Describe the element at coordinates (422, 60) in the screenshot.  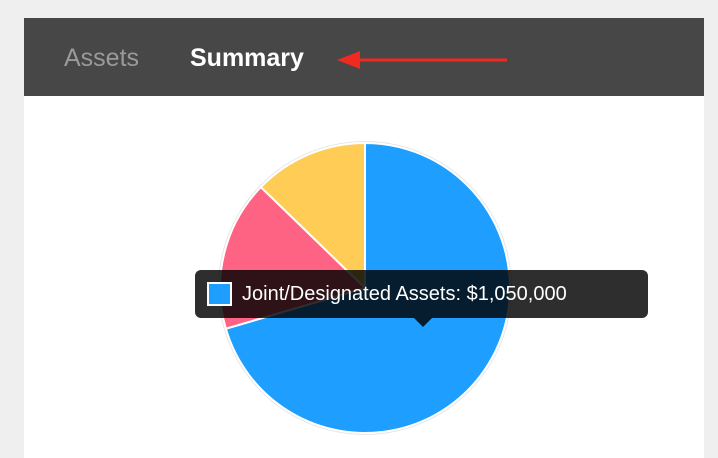
I see `annotation-arrow` at that location.